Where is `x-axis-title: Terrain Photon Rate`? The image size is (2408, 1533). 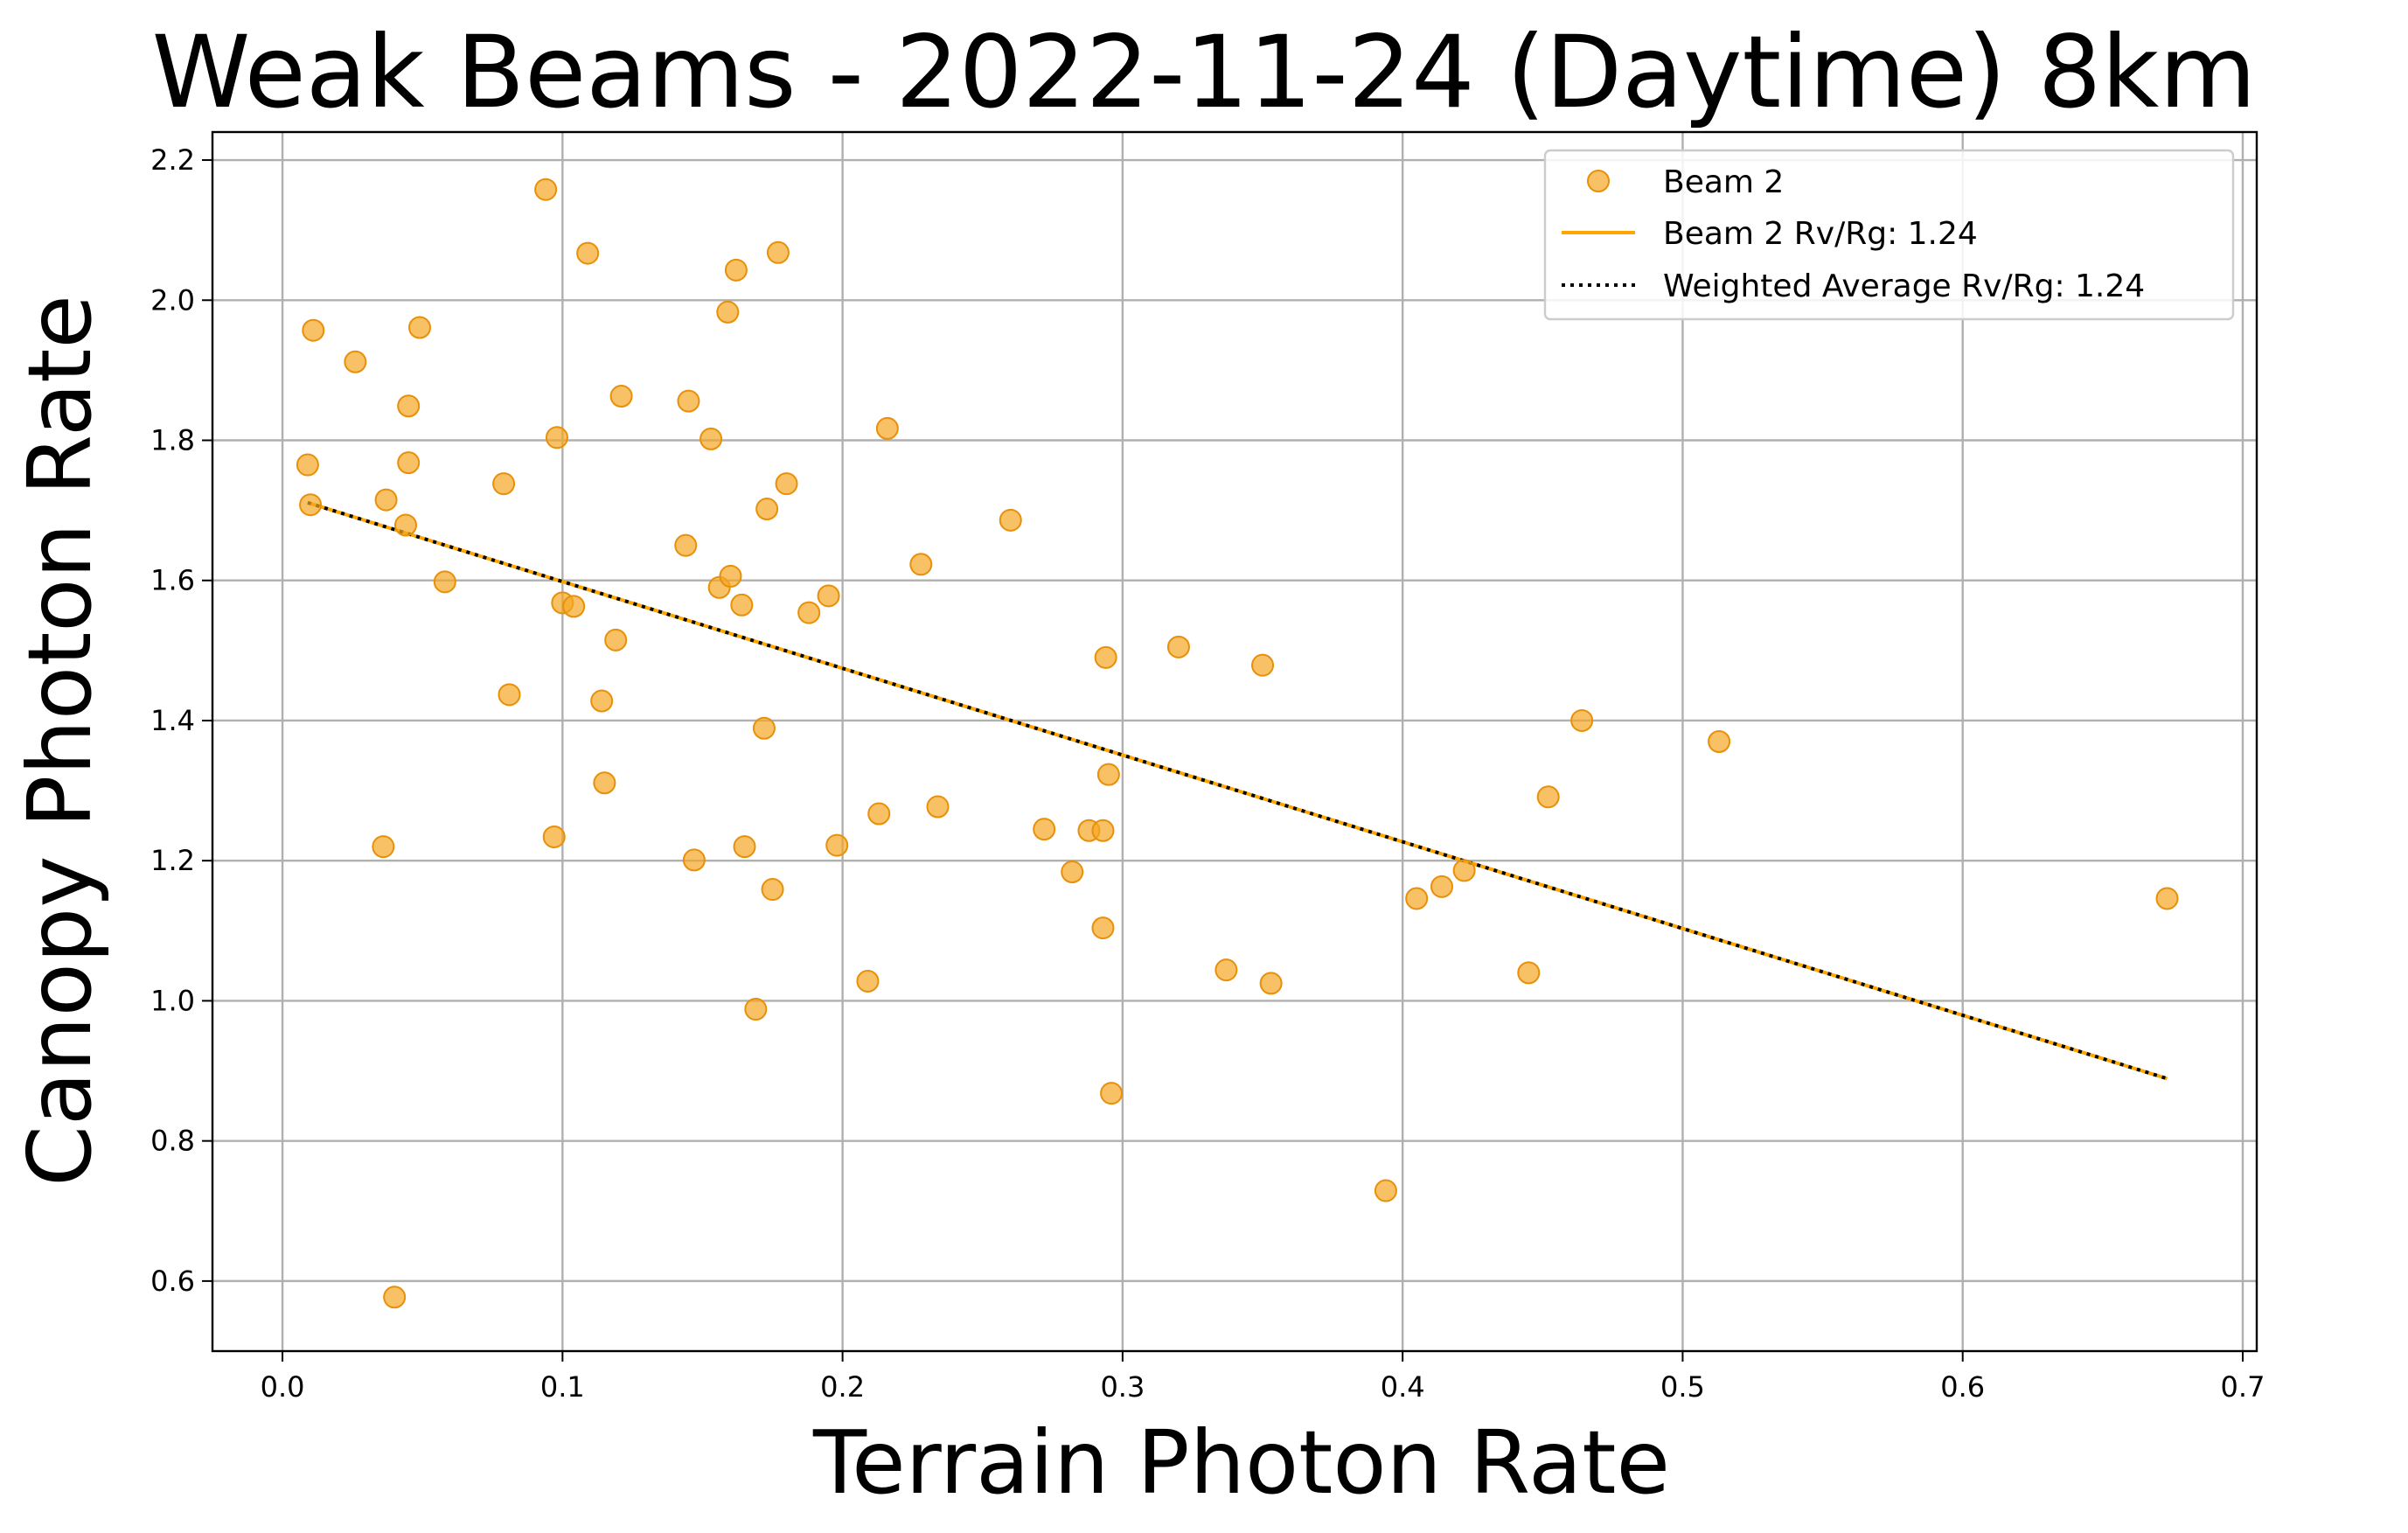
x-axis-title: Terrain Photon Rate is located at coordinates (1241, 1462).